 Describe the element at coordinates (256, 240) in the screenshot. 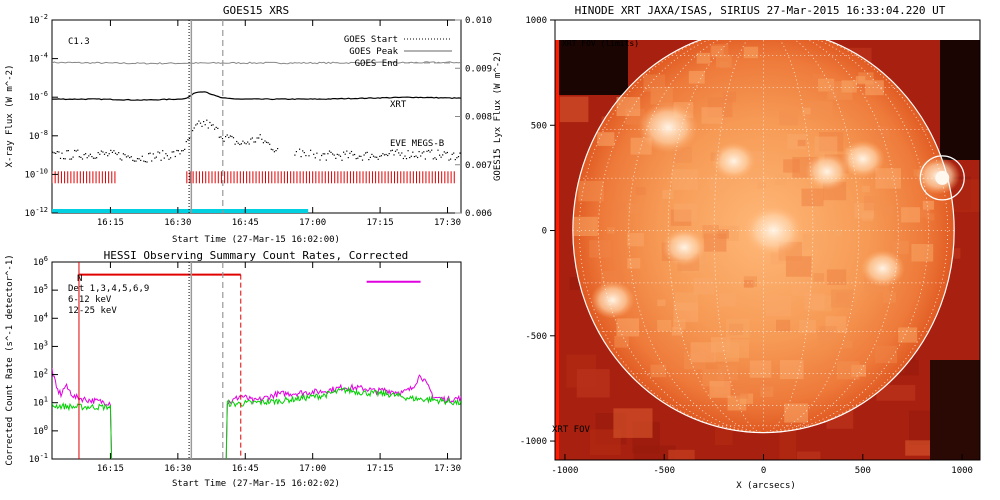

I see `goes-x-label: Start Time (27-Mar-15 16:02:00)` at that location.